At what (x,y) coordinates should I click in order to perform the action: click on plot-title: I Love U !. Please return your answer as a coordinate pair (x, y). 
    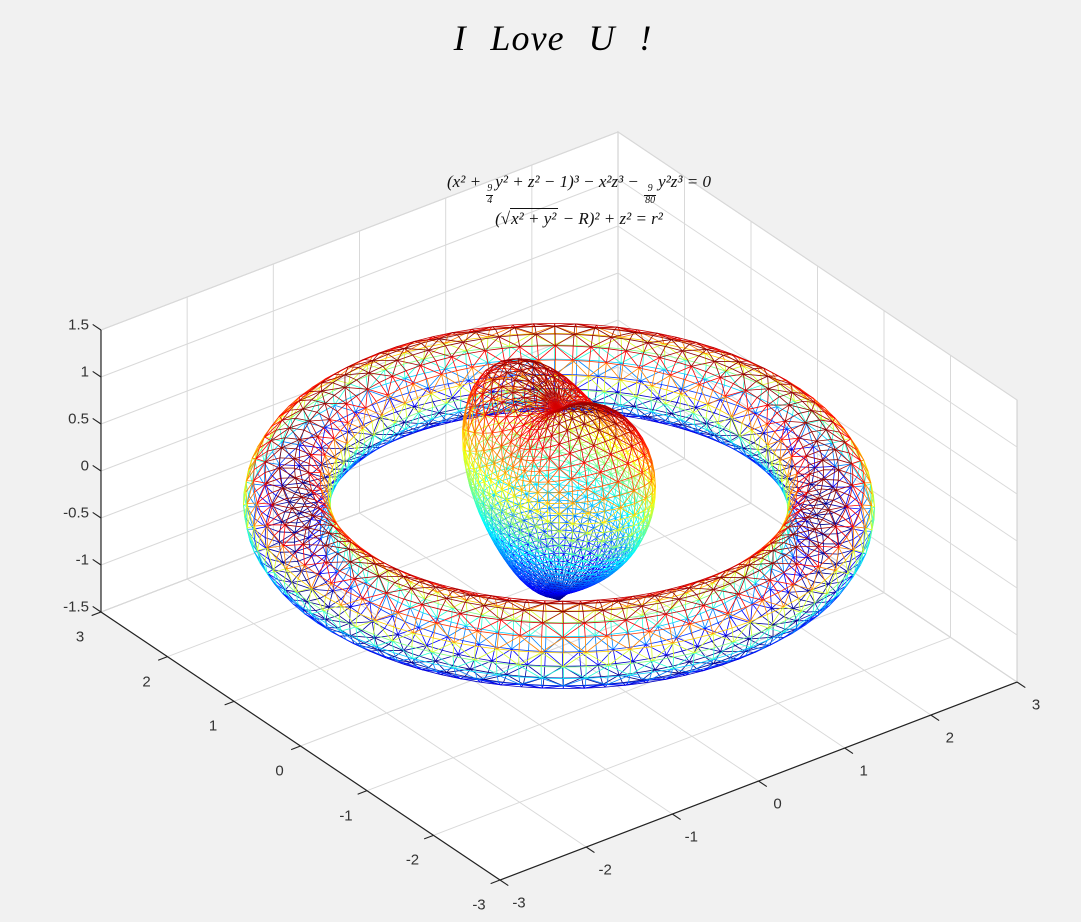
    Looking at the image, I should click on (553, 38).